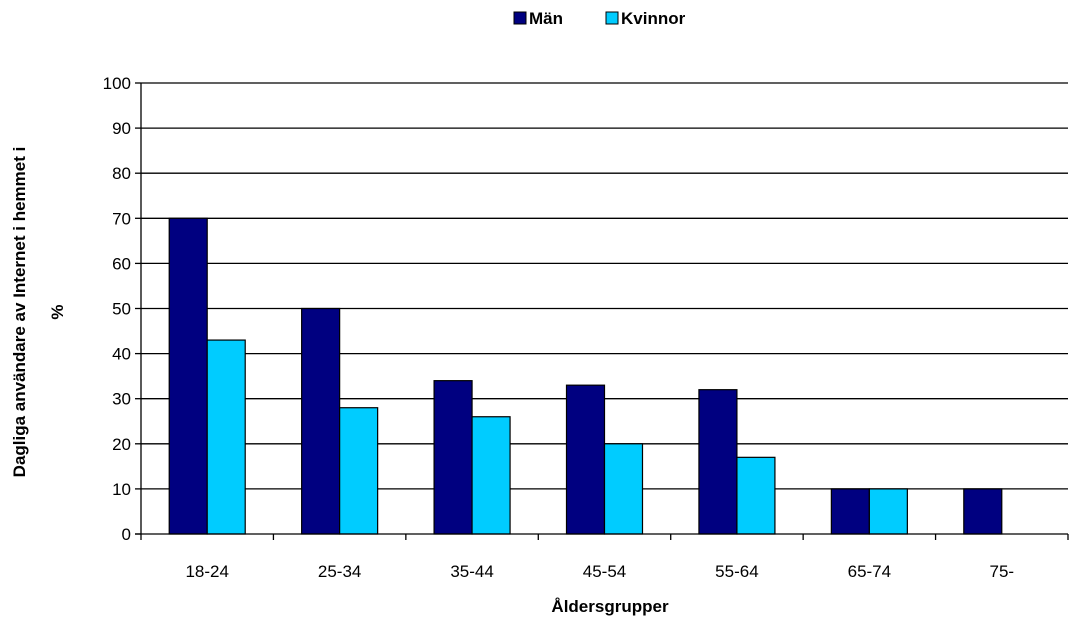  I want to click on x-tick-label: 45-54, so click(604, 571).